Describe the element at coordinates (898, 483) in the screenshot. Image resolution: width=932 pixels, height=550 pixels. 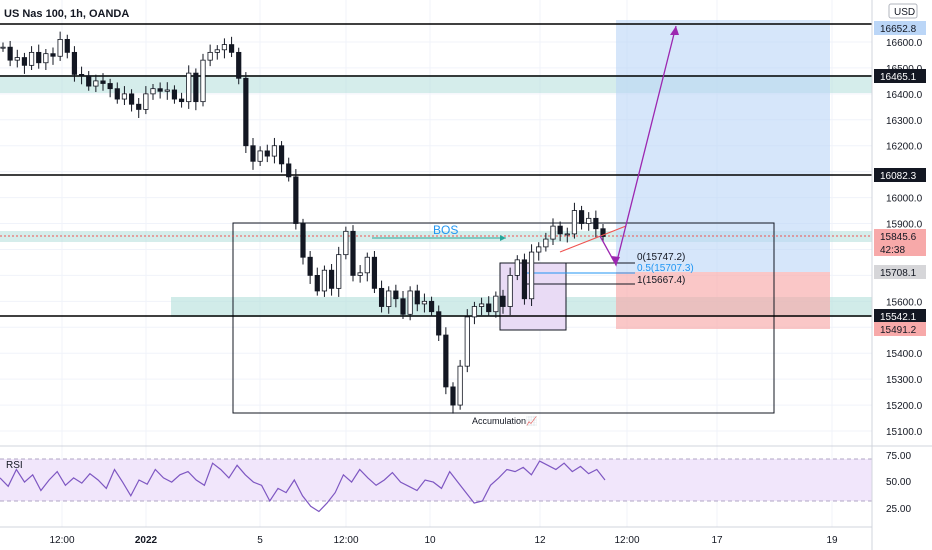
I see `rsi-axis: 75.00 50.00 25.00` at that location.